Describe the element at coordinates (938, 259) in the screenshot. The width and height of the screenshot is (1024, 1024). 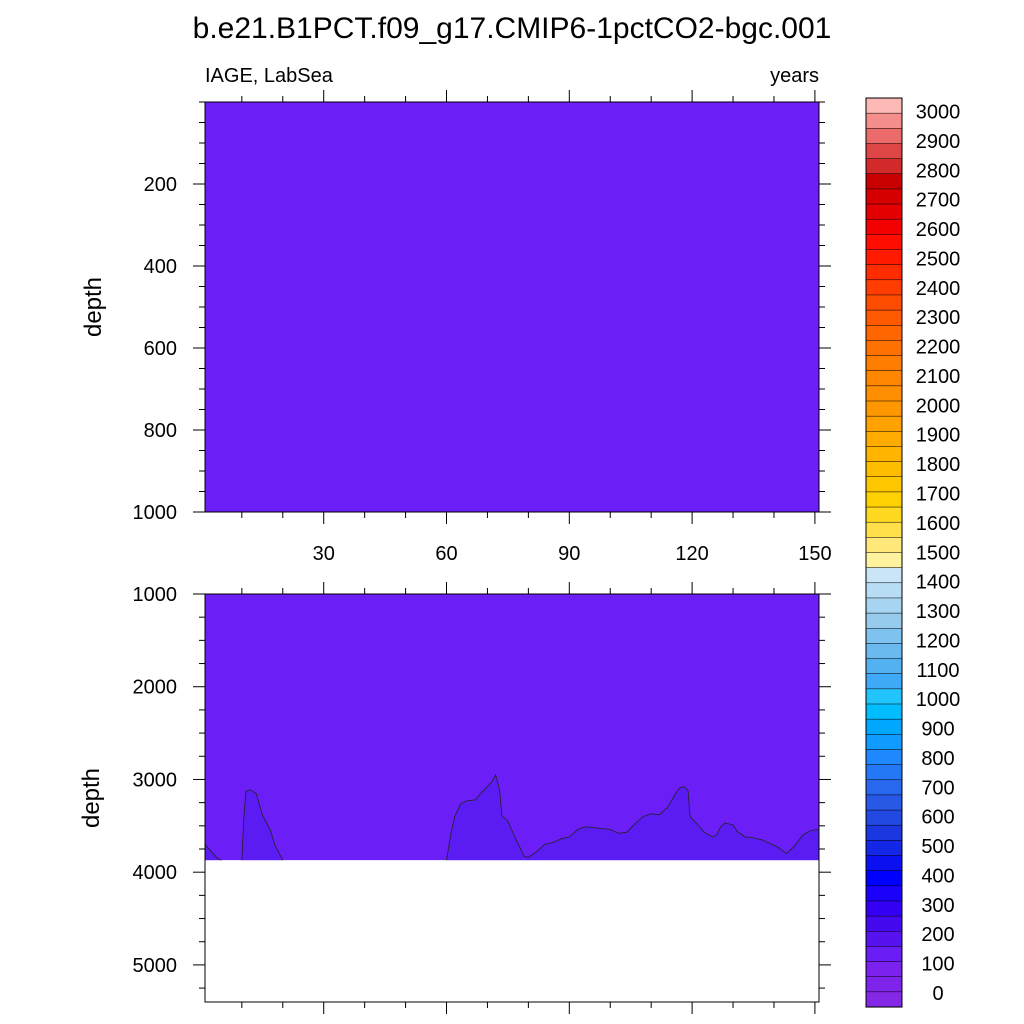
I see `colorbar-label: 2500` at that location.